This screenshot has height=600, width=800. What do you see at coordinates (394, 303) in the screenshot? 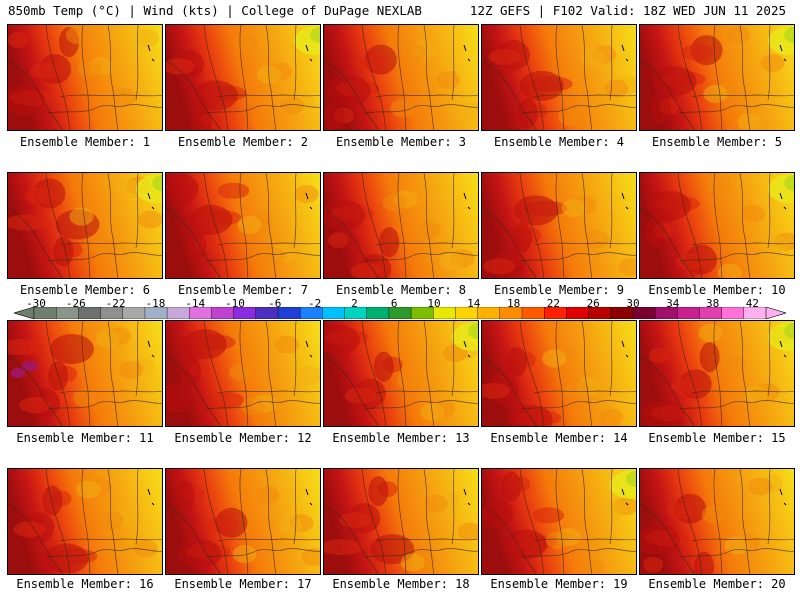
I see `colorbar-tick-label: 6` at bounding box center [394, 303].